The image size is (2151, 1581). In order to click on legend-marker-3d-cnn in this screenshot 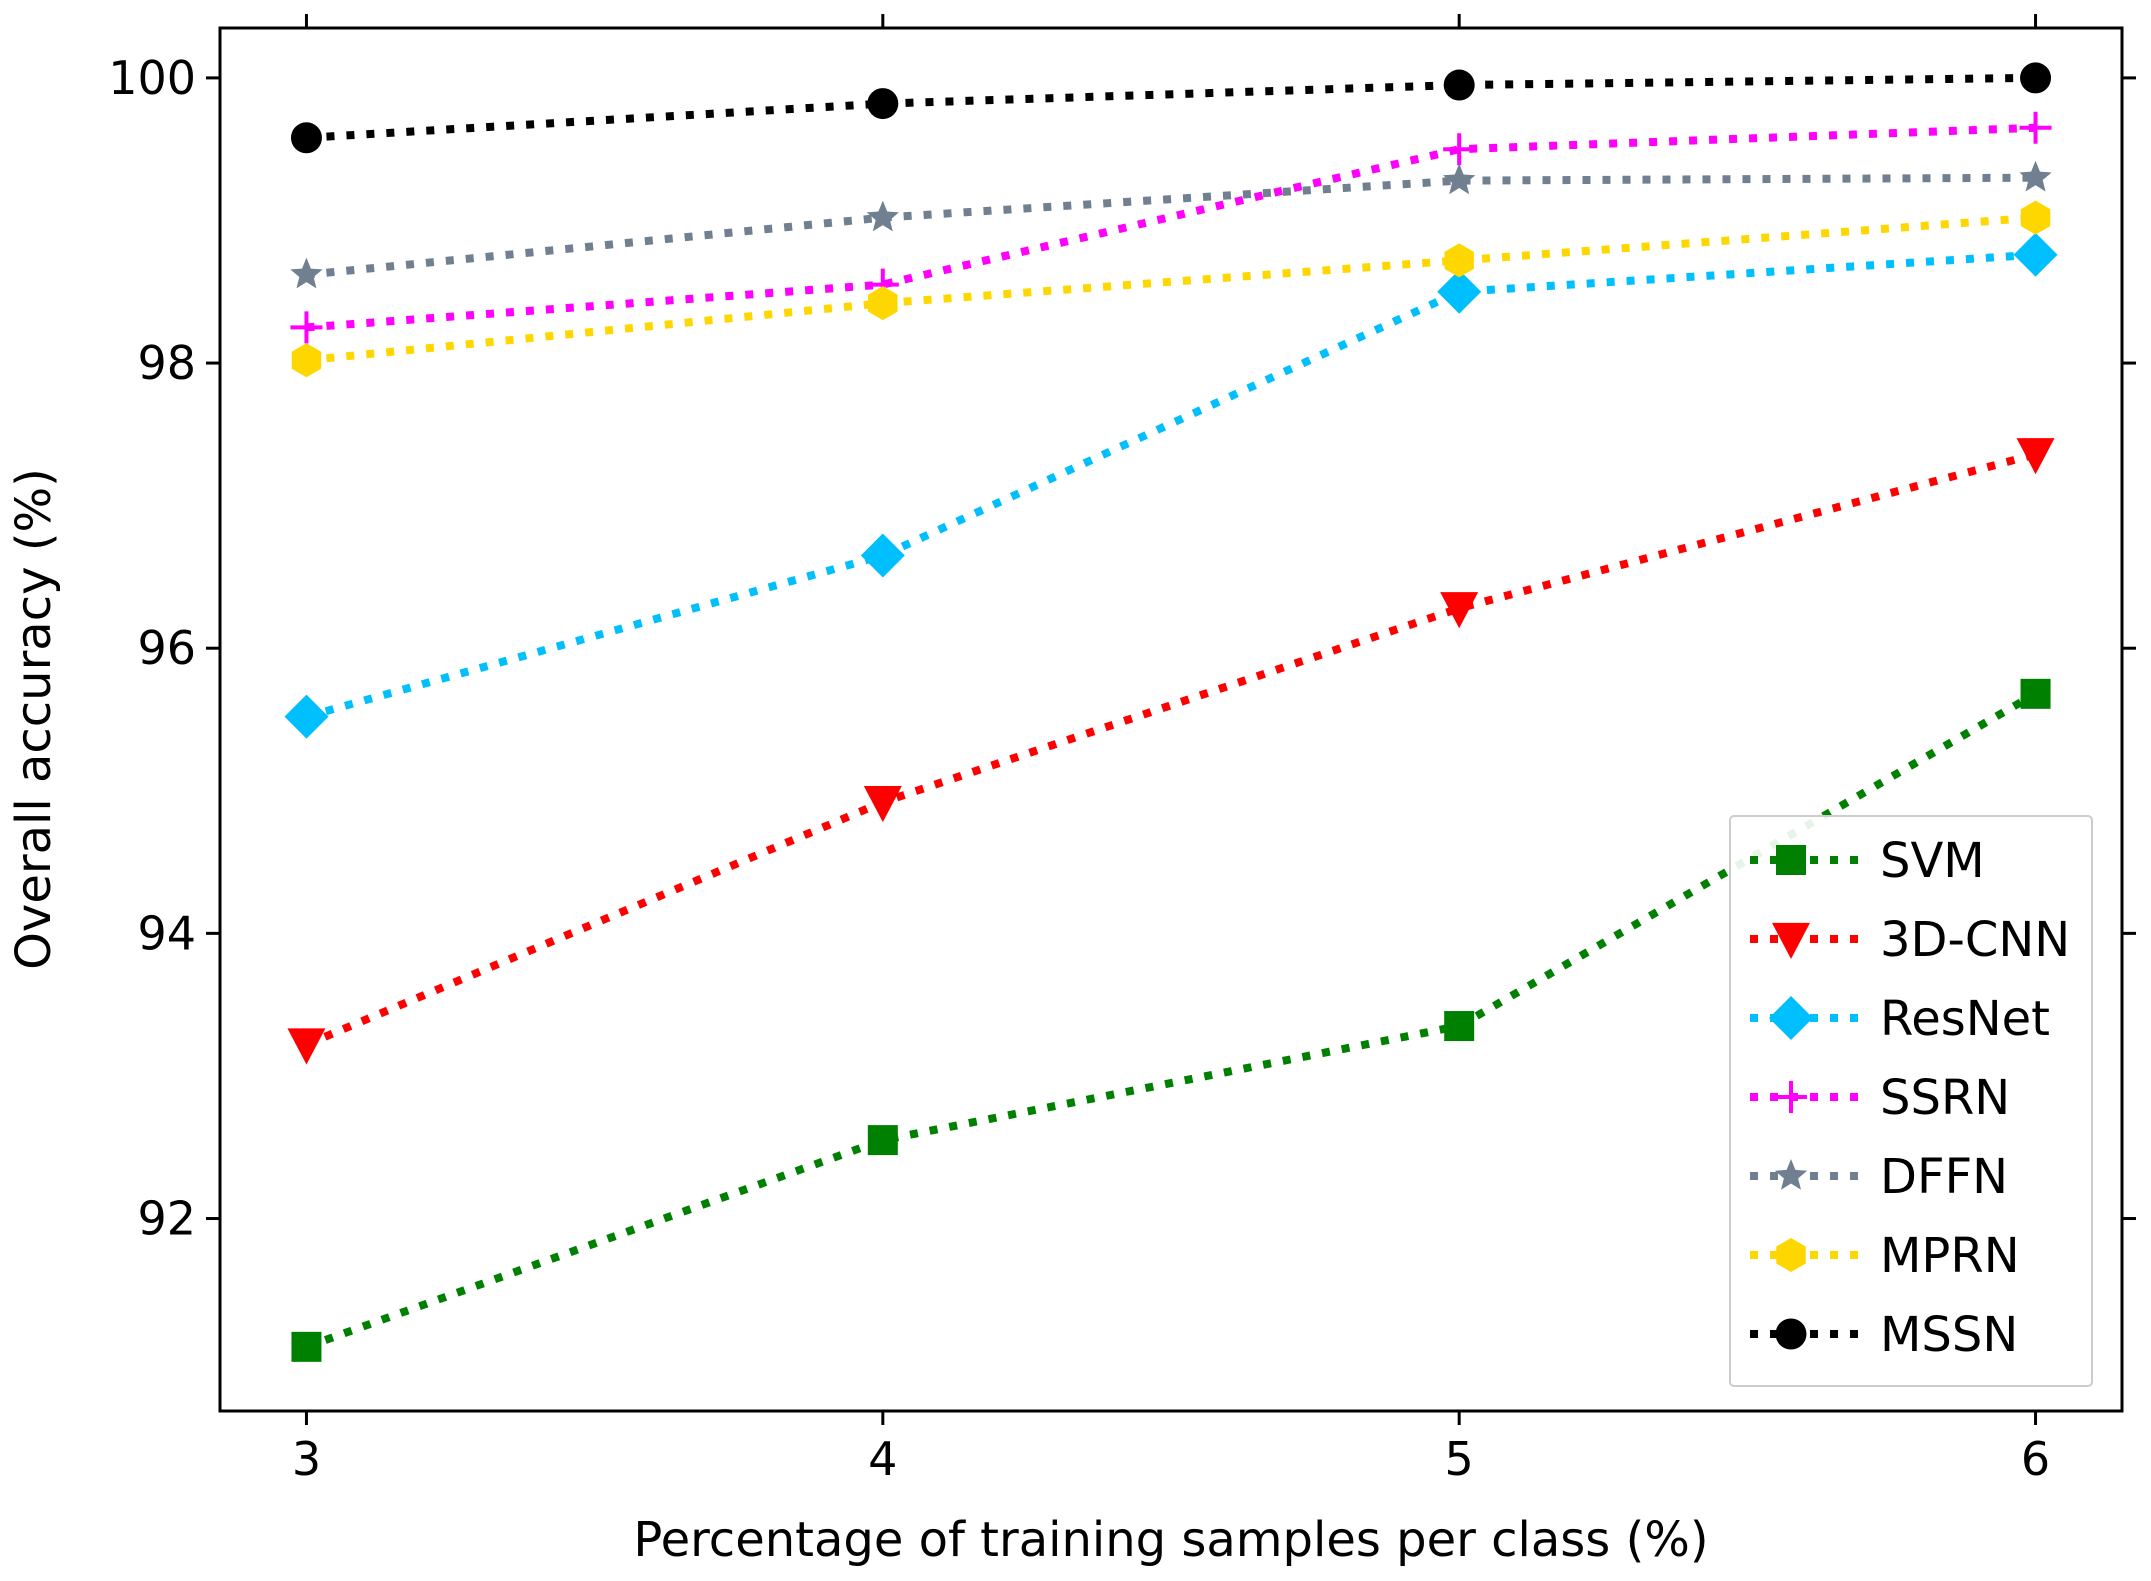, I will do `click(1791, 940)`.